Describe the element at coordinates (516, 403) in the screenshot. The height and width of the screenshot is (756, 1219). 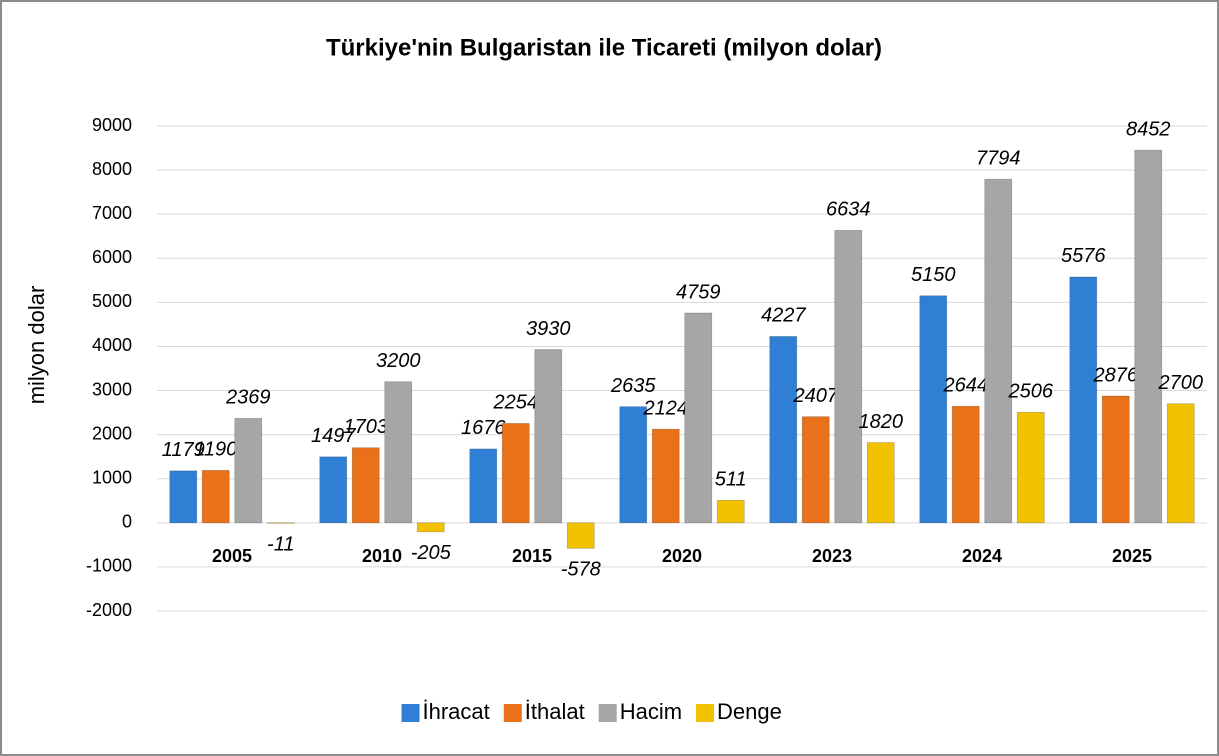
I see `value-label: 2254` at that location.